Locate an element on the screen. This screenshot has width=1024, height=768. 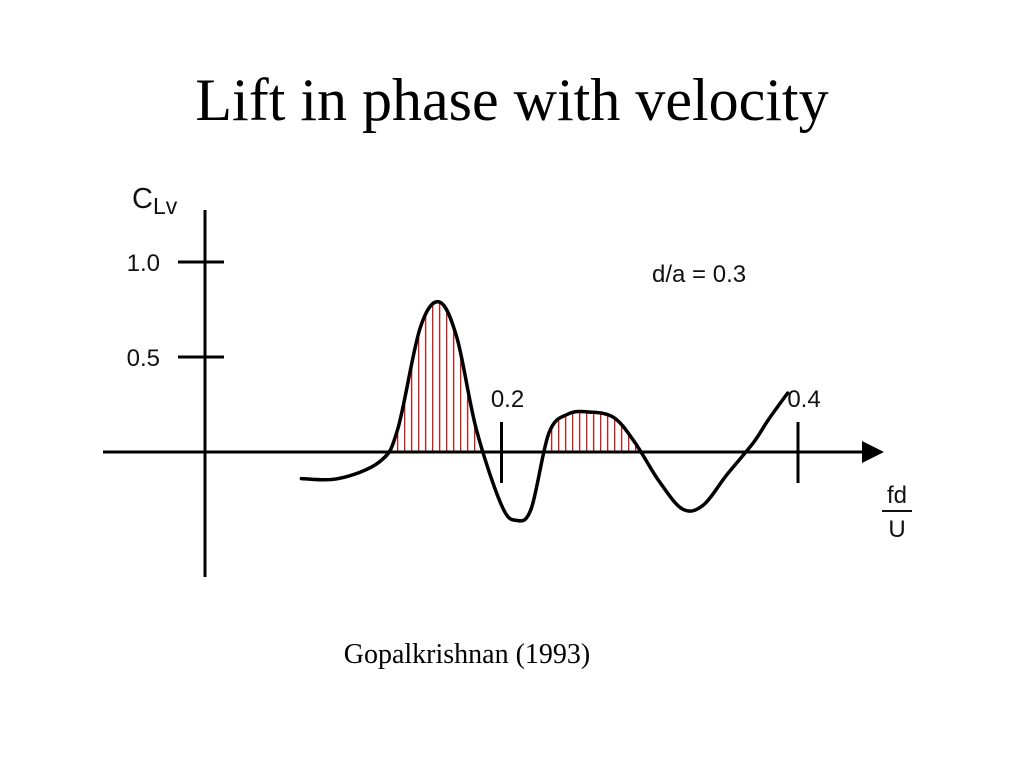
slide-title: Lift in phase with velocity is located at coordinates (512, 100).